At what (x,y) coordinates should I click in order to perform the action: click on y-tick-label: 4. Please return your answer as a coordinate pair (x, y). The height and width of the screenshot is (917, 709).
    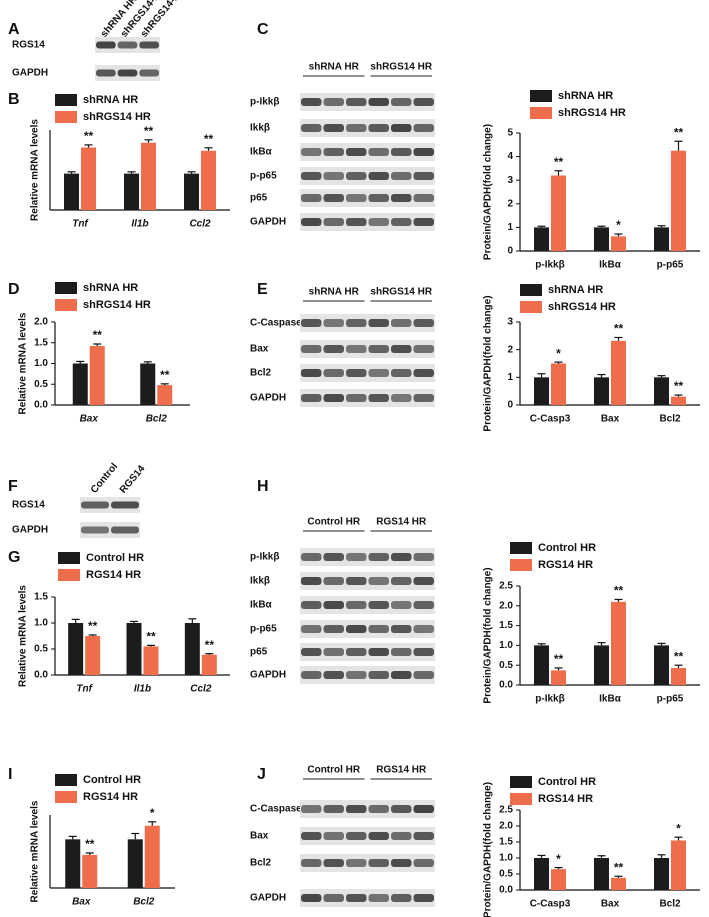
    Looking at the image, I should click on (510, 156).